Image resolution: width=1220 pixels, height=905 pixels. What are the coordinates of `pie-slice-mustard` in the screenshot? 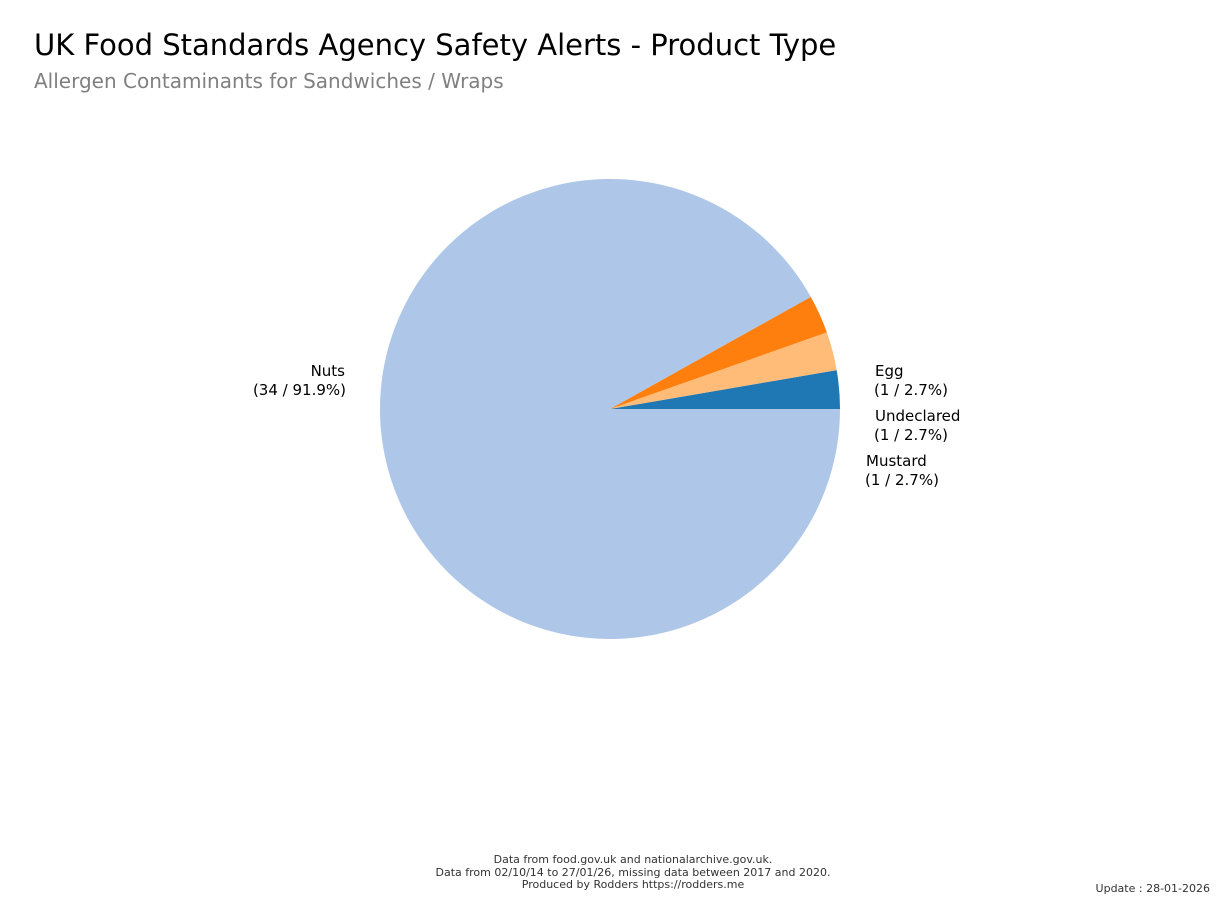 It's located at (718, 352).